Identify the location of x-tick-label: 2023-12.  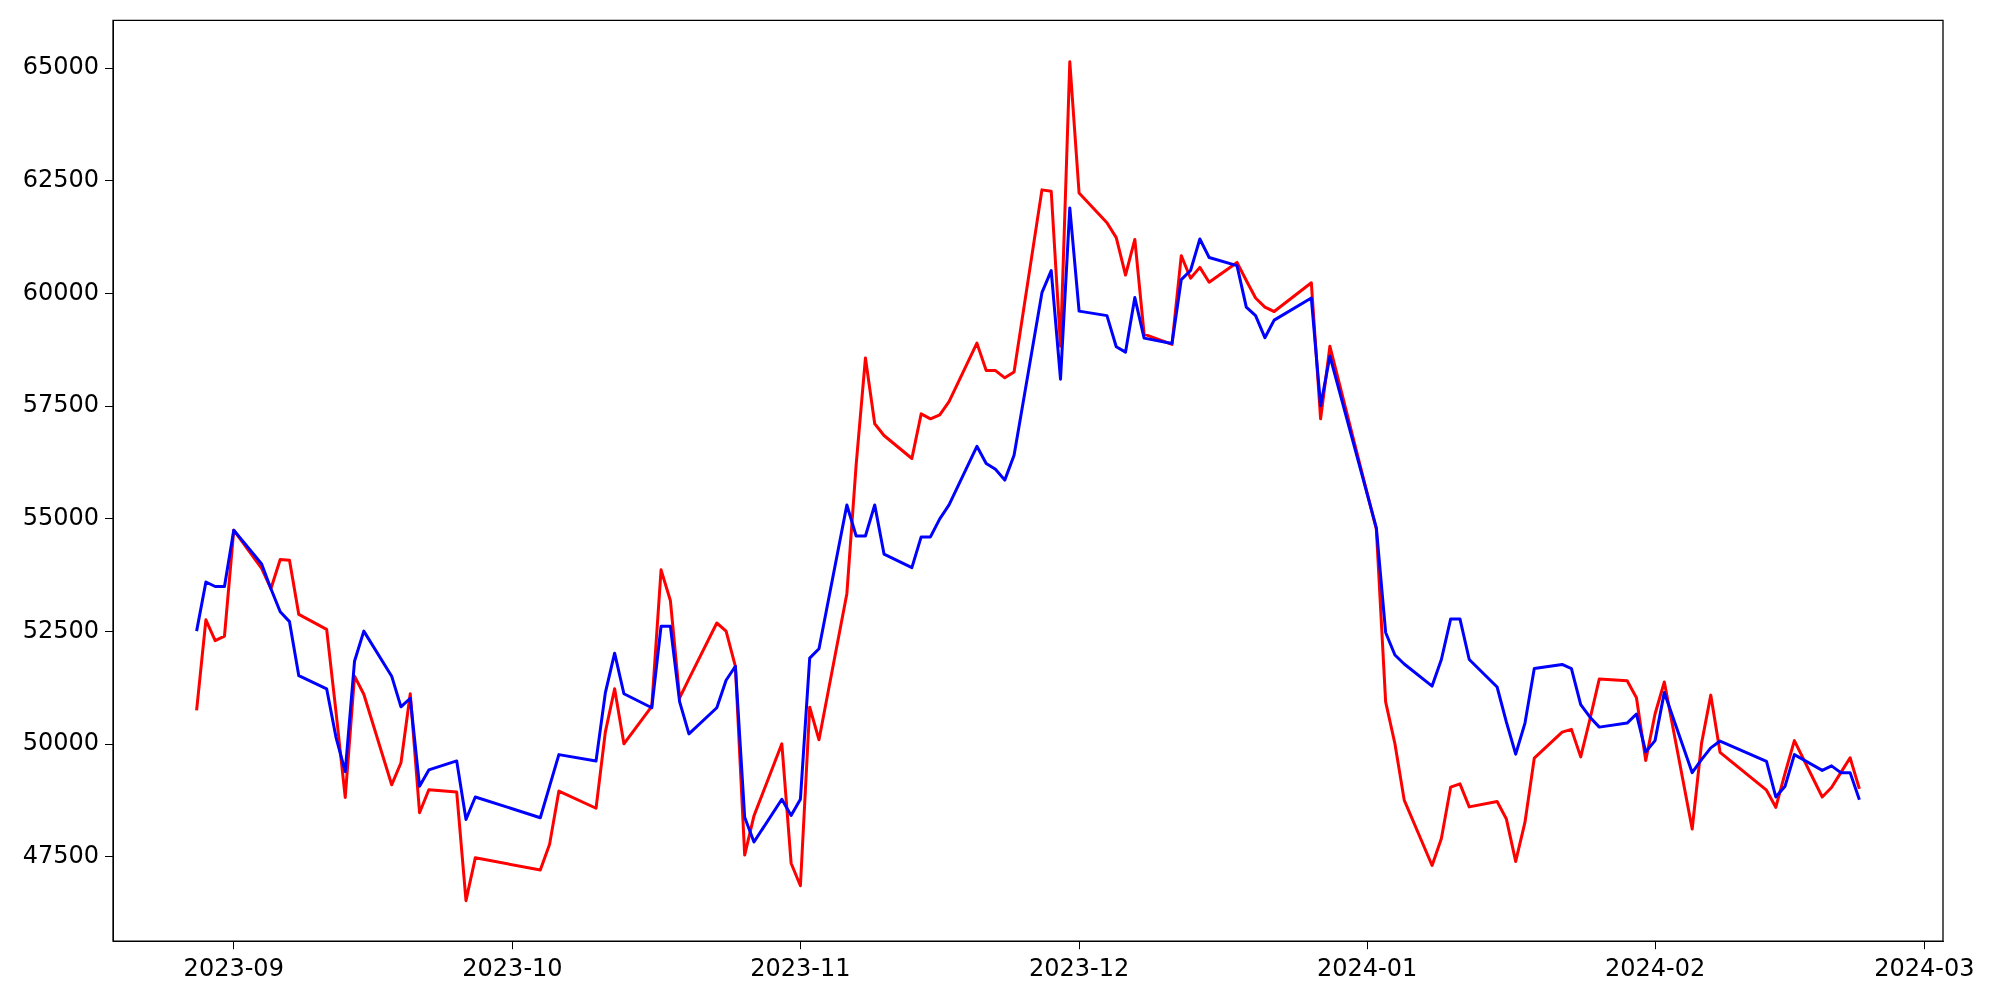
(1079, 967).